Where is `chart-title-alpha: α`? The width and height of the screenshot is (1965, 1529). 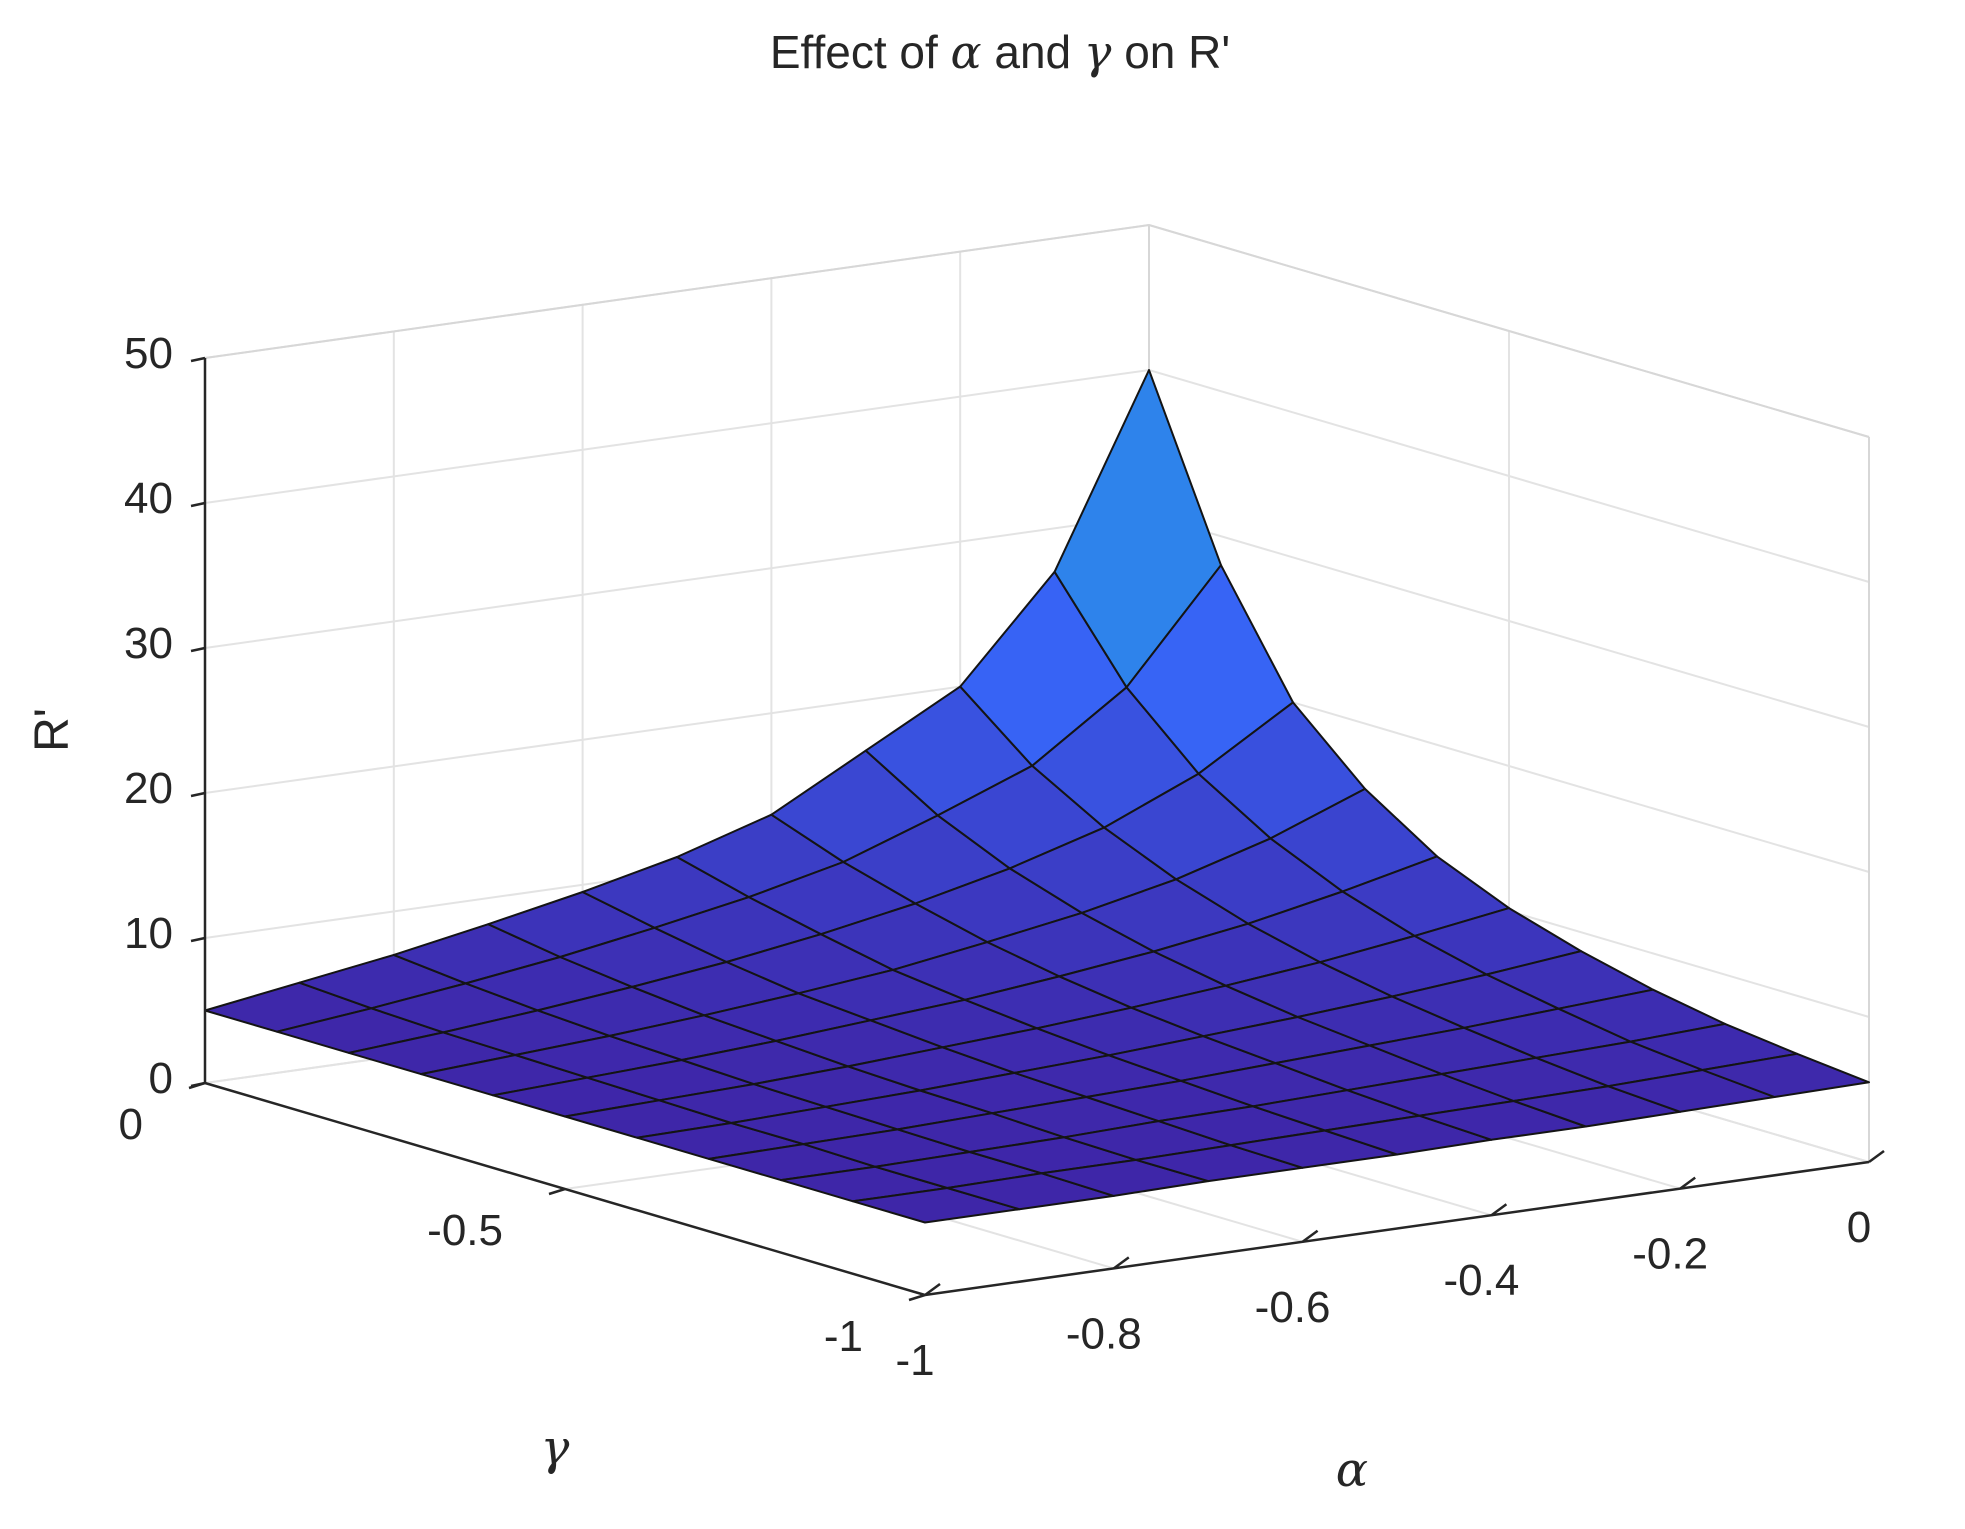 chart-title-alpha: α is located at coordinates (966, 52).